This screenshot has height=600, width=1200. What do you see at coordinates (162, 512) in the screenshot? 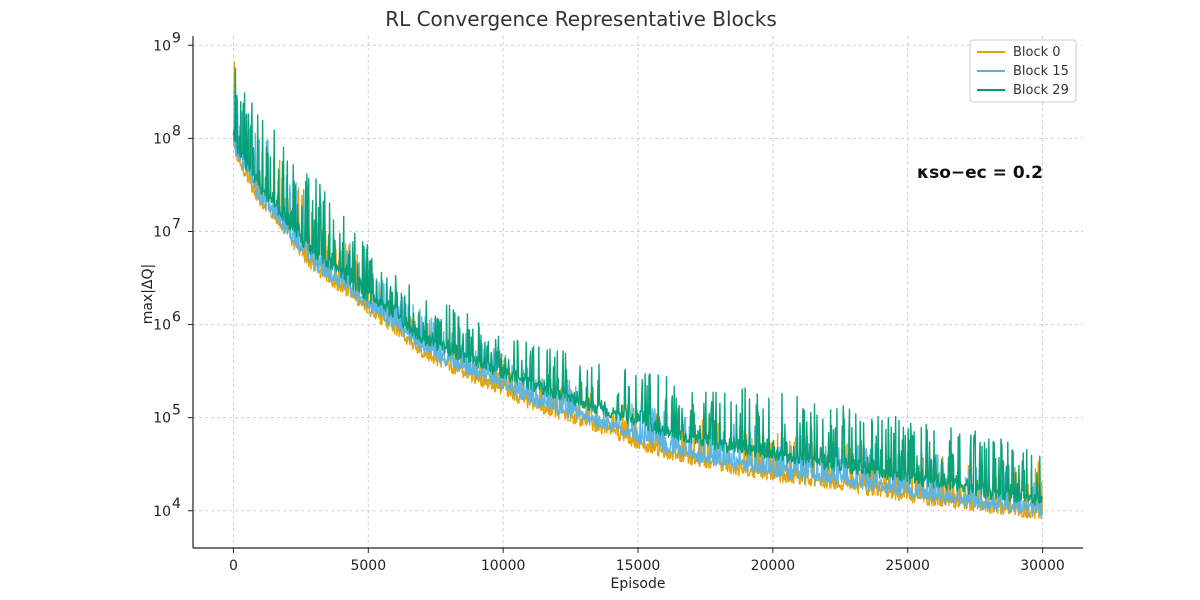
I see `y-tick-label-0: 10` at bounding box center [162, 512].